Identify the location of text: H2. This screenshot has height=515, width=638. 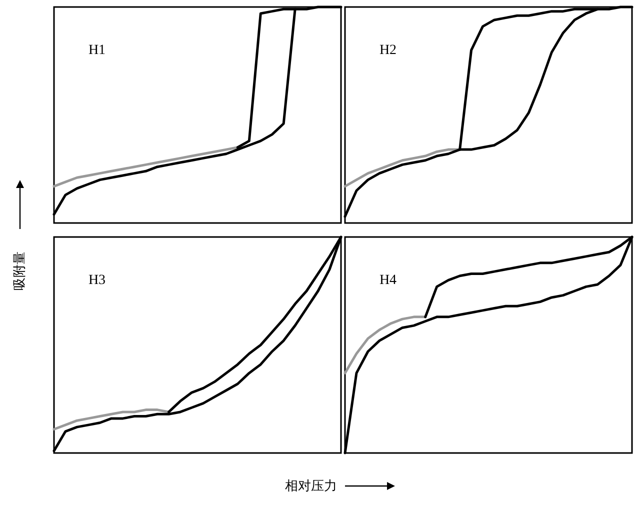
(388, 50).